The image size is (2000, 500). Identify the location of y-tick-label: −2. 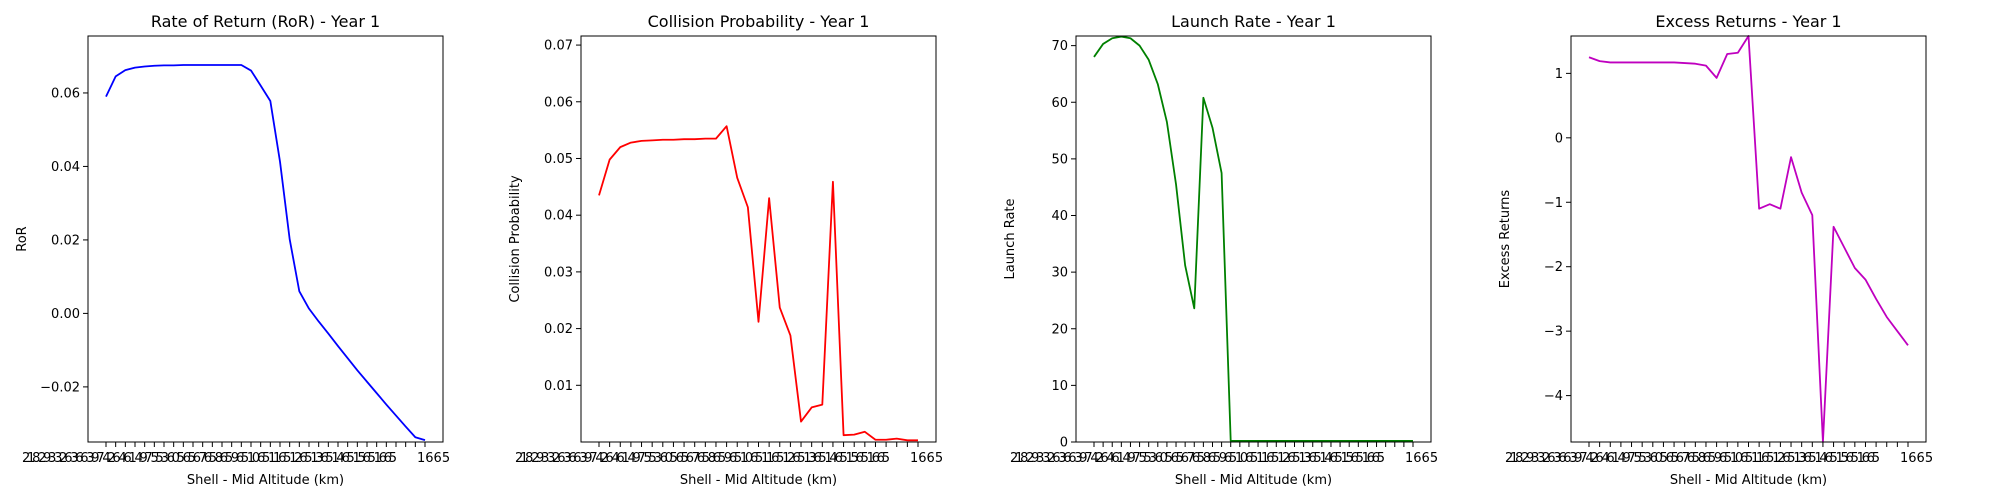
(1553, 267).